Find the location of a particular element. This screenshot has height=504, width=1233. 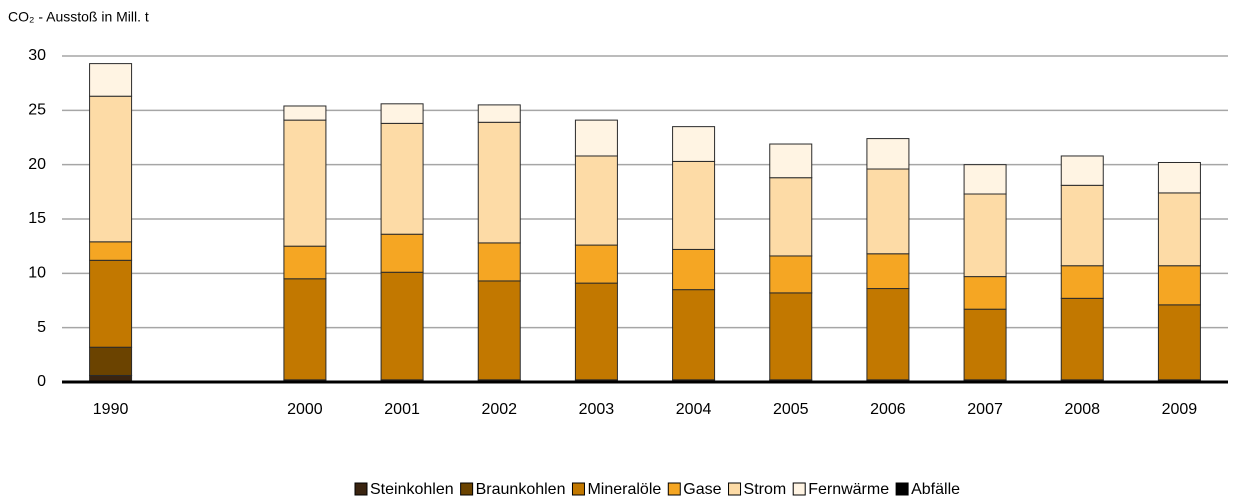

x-tick-label: 2004 is located at coordinates (694, 409).